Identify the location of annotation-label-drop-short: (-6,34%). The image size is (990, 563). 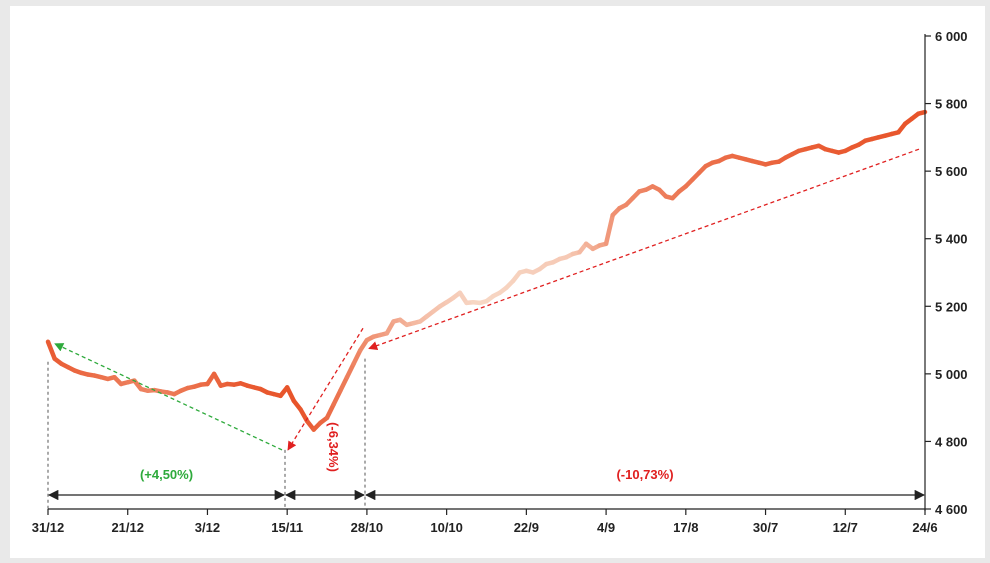
(333, 447).